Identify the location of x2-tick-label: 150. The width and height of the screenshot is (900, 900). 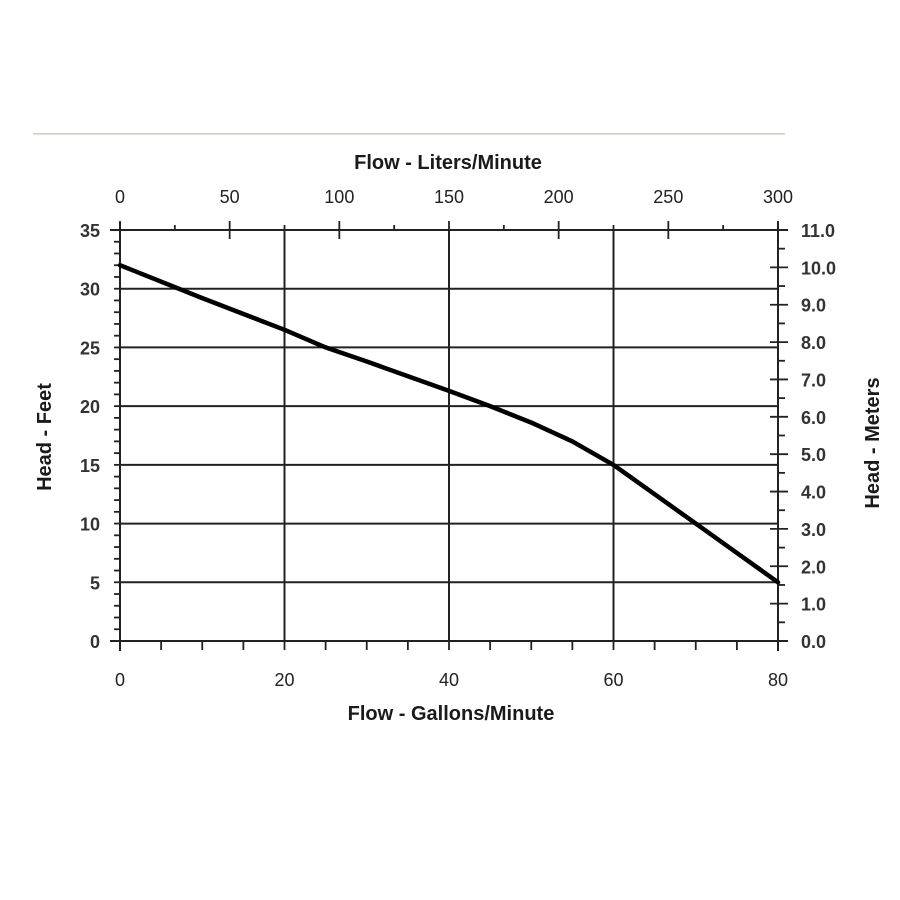
(449, 197).